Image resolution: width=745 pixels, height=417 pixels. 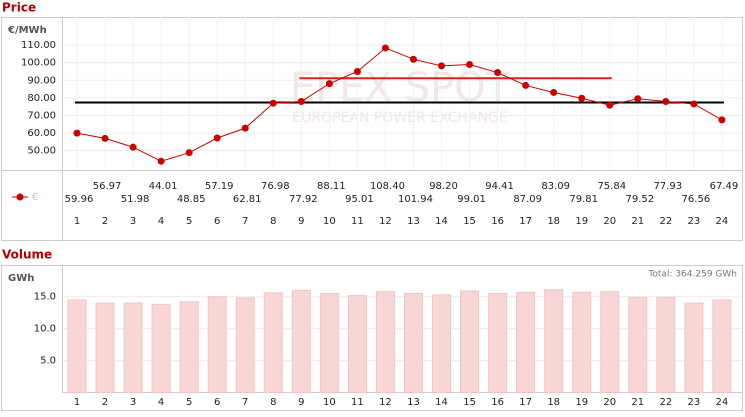 I want to click on watermark-subtitle: EUROPEAN POWER EXCHANGE, so click(x=399, y=118).